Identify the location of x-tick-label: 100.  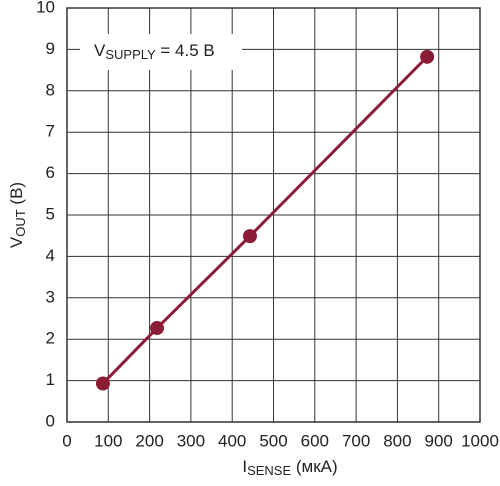
(108, 440).